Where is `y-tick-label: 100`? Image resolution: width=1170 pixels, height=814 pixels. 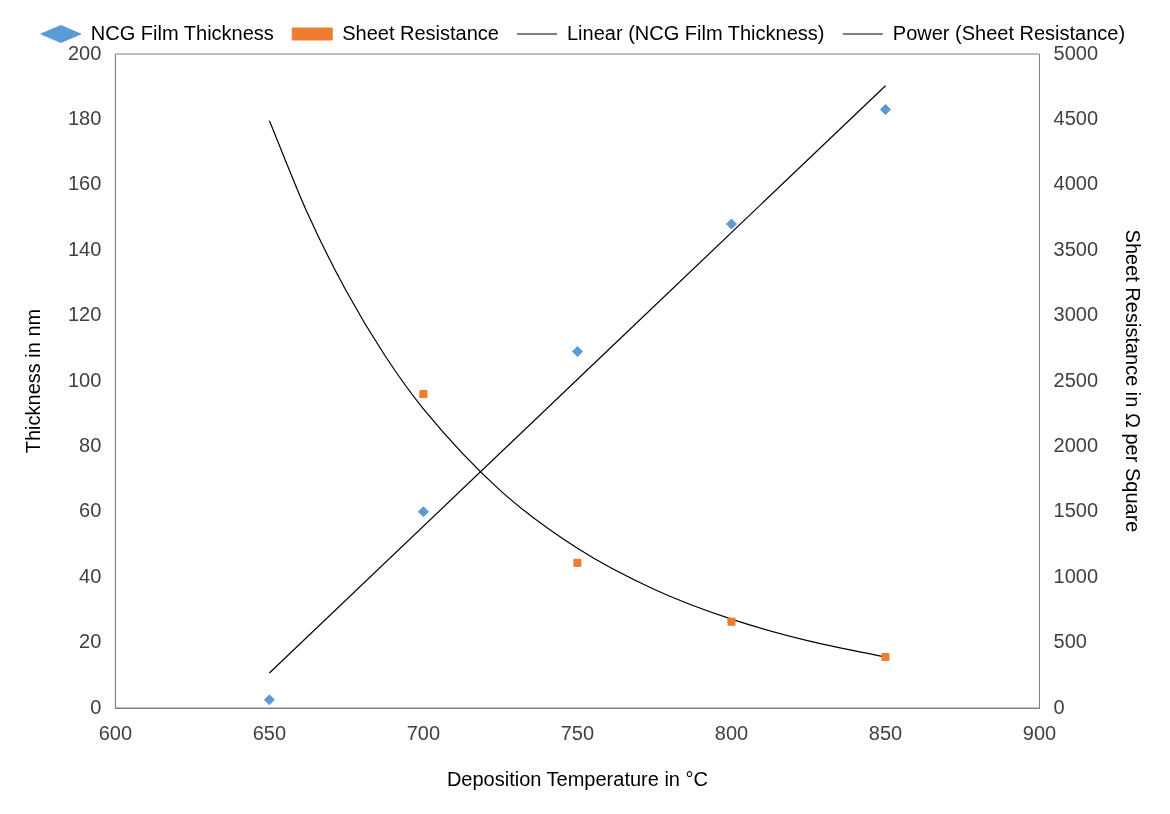 y-tick-label: 100 is located at coordinates (84, 379).